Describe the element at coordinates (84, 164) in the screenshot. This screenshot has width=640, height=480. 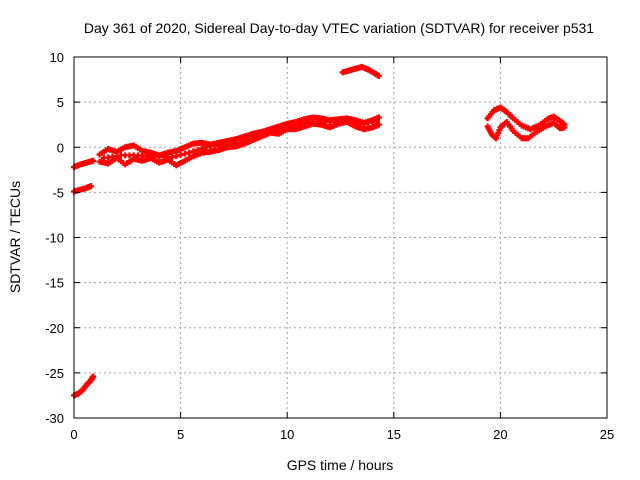
I see `series-early-top` at that location.